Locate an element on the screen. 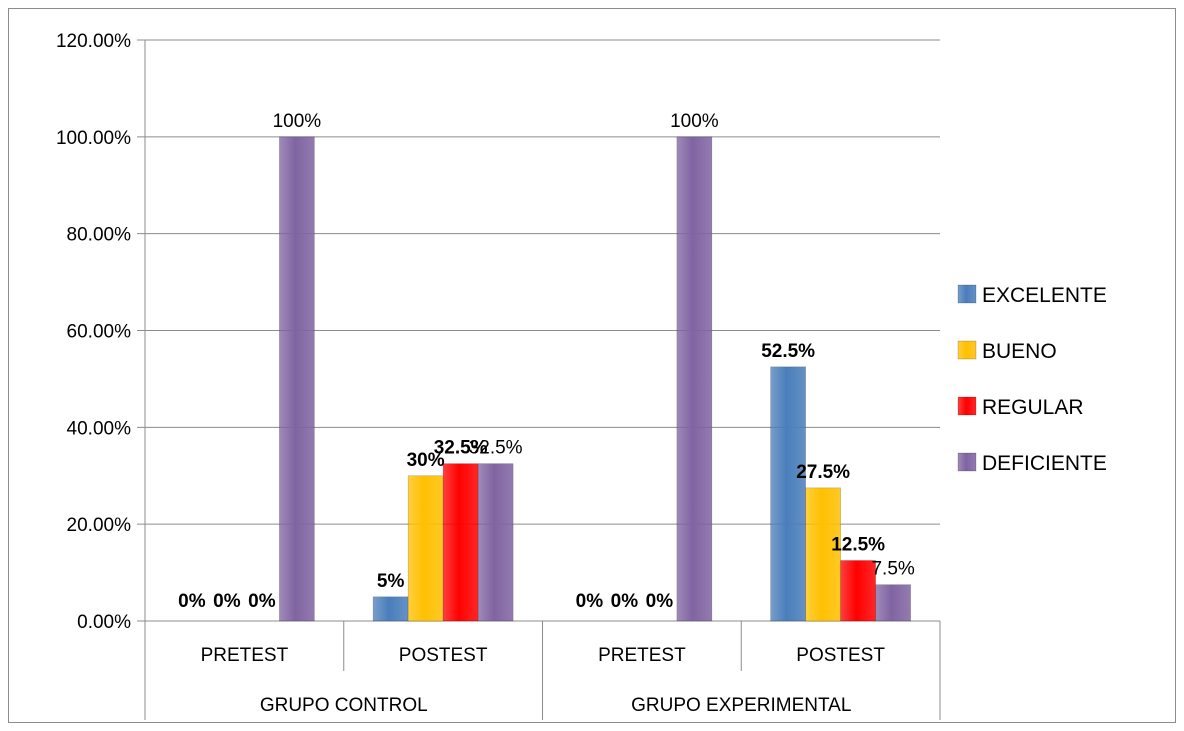 This screenshot has height=731, width=1184. data-label-regular: 12.5% is located at coordinates (858, 544).